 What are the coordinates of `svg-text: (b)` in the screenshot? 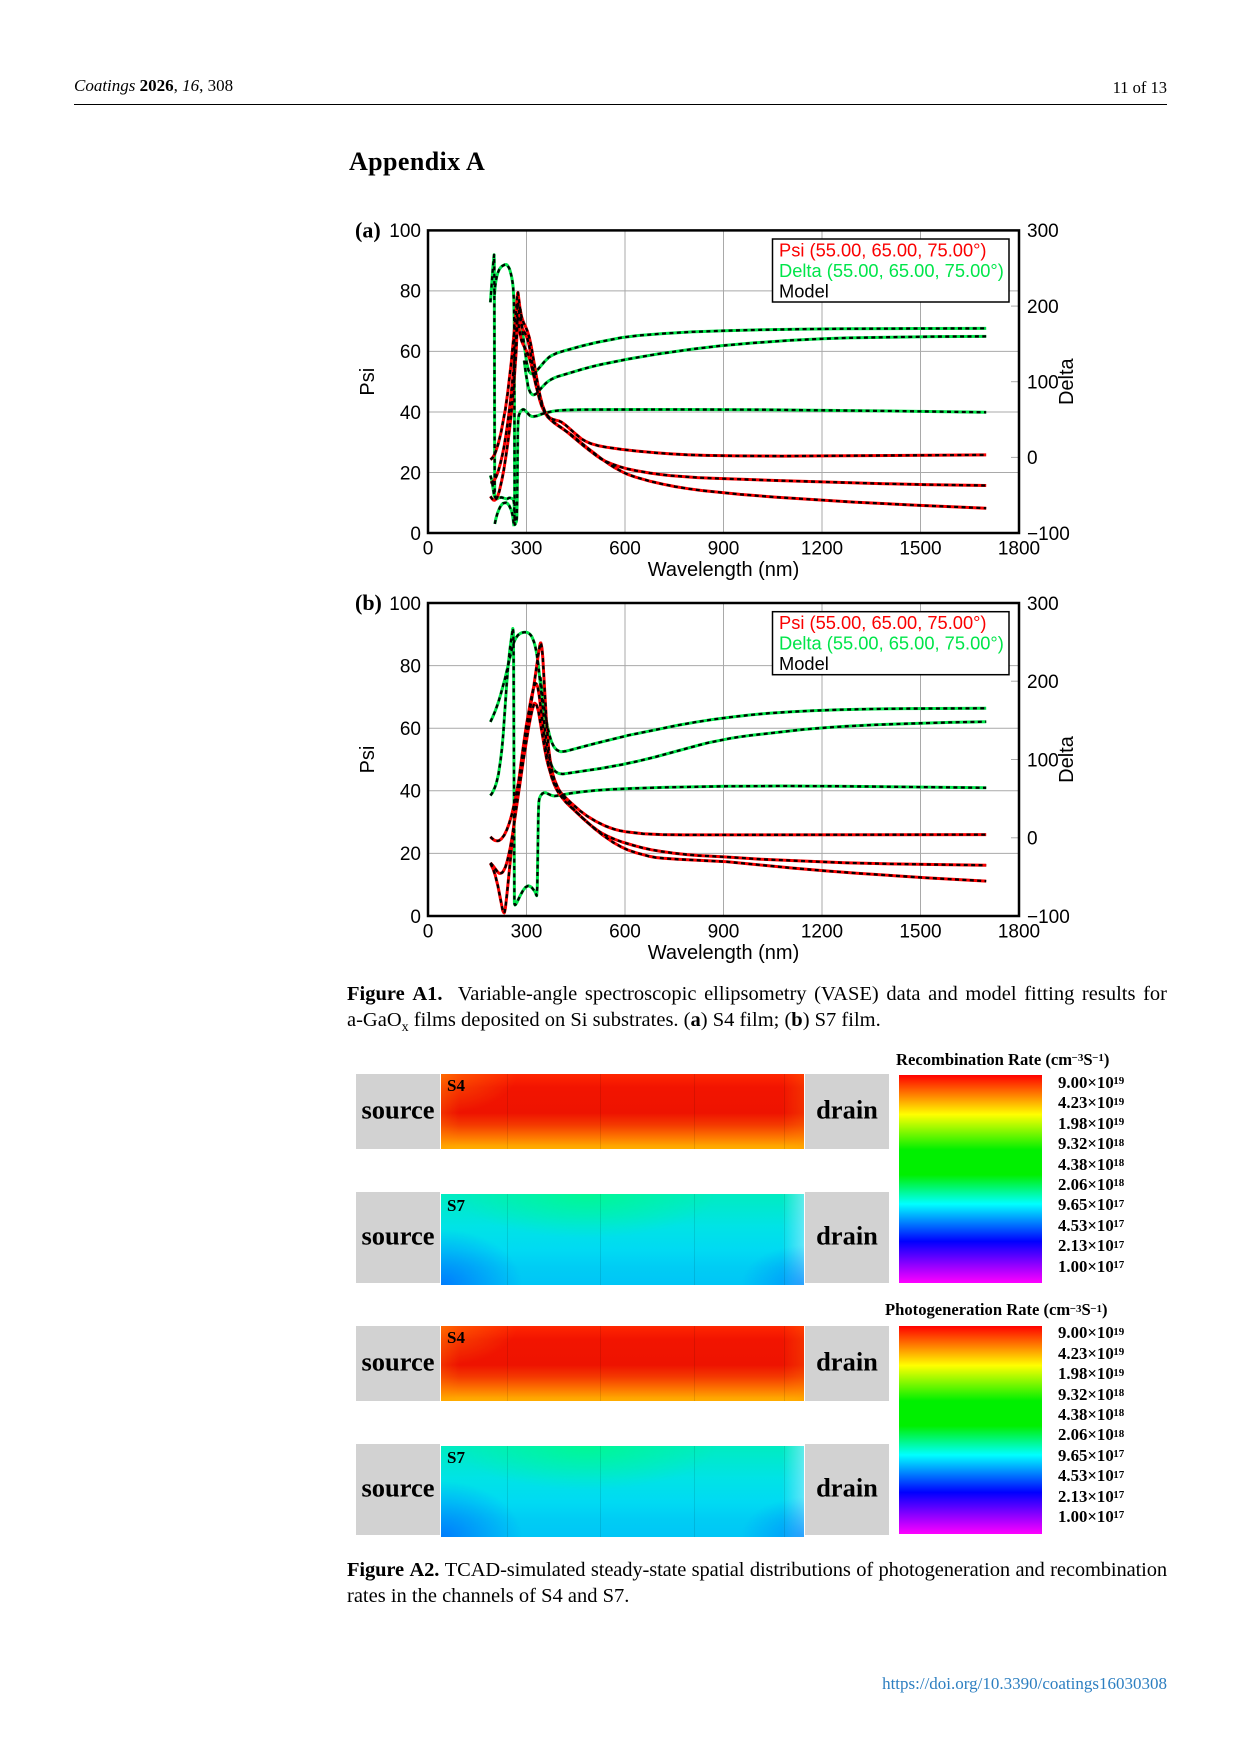 It's located at (368, 602).